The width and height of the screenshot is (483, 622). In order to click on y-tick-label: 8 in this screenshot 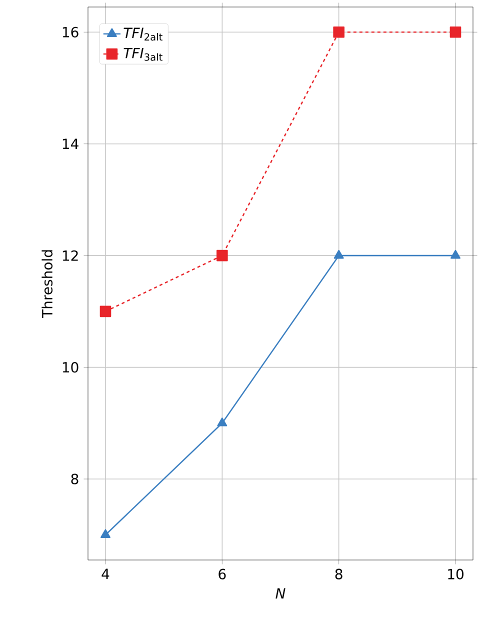, I will do `click(74, 479)`.